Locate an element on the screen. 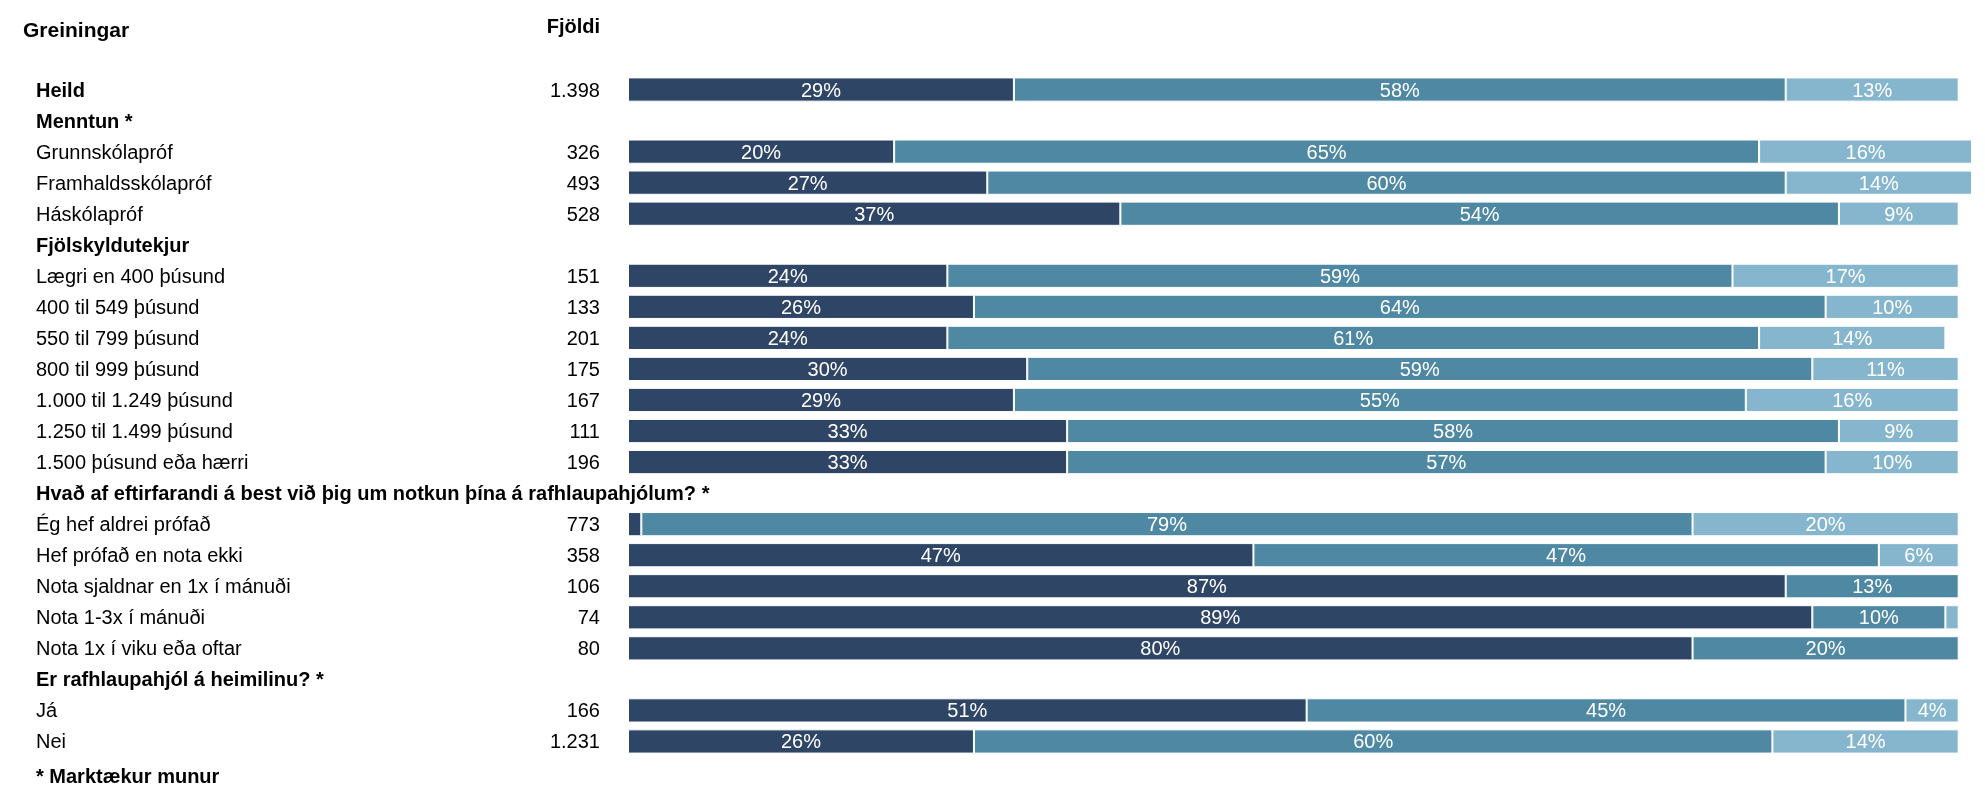 The image size is (1985, 801). text: 166 is located at coordinates (583, 710).